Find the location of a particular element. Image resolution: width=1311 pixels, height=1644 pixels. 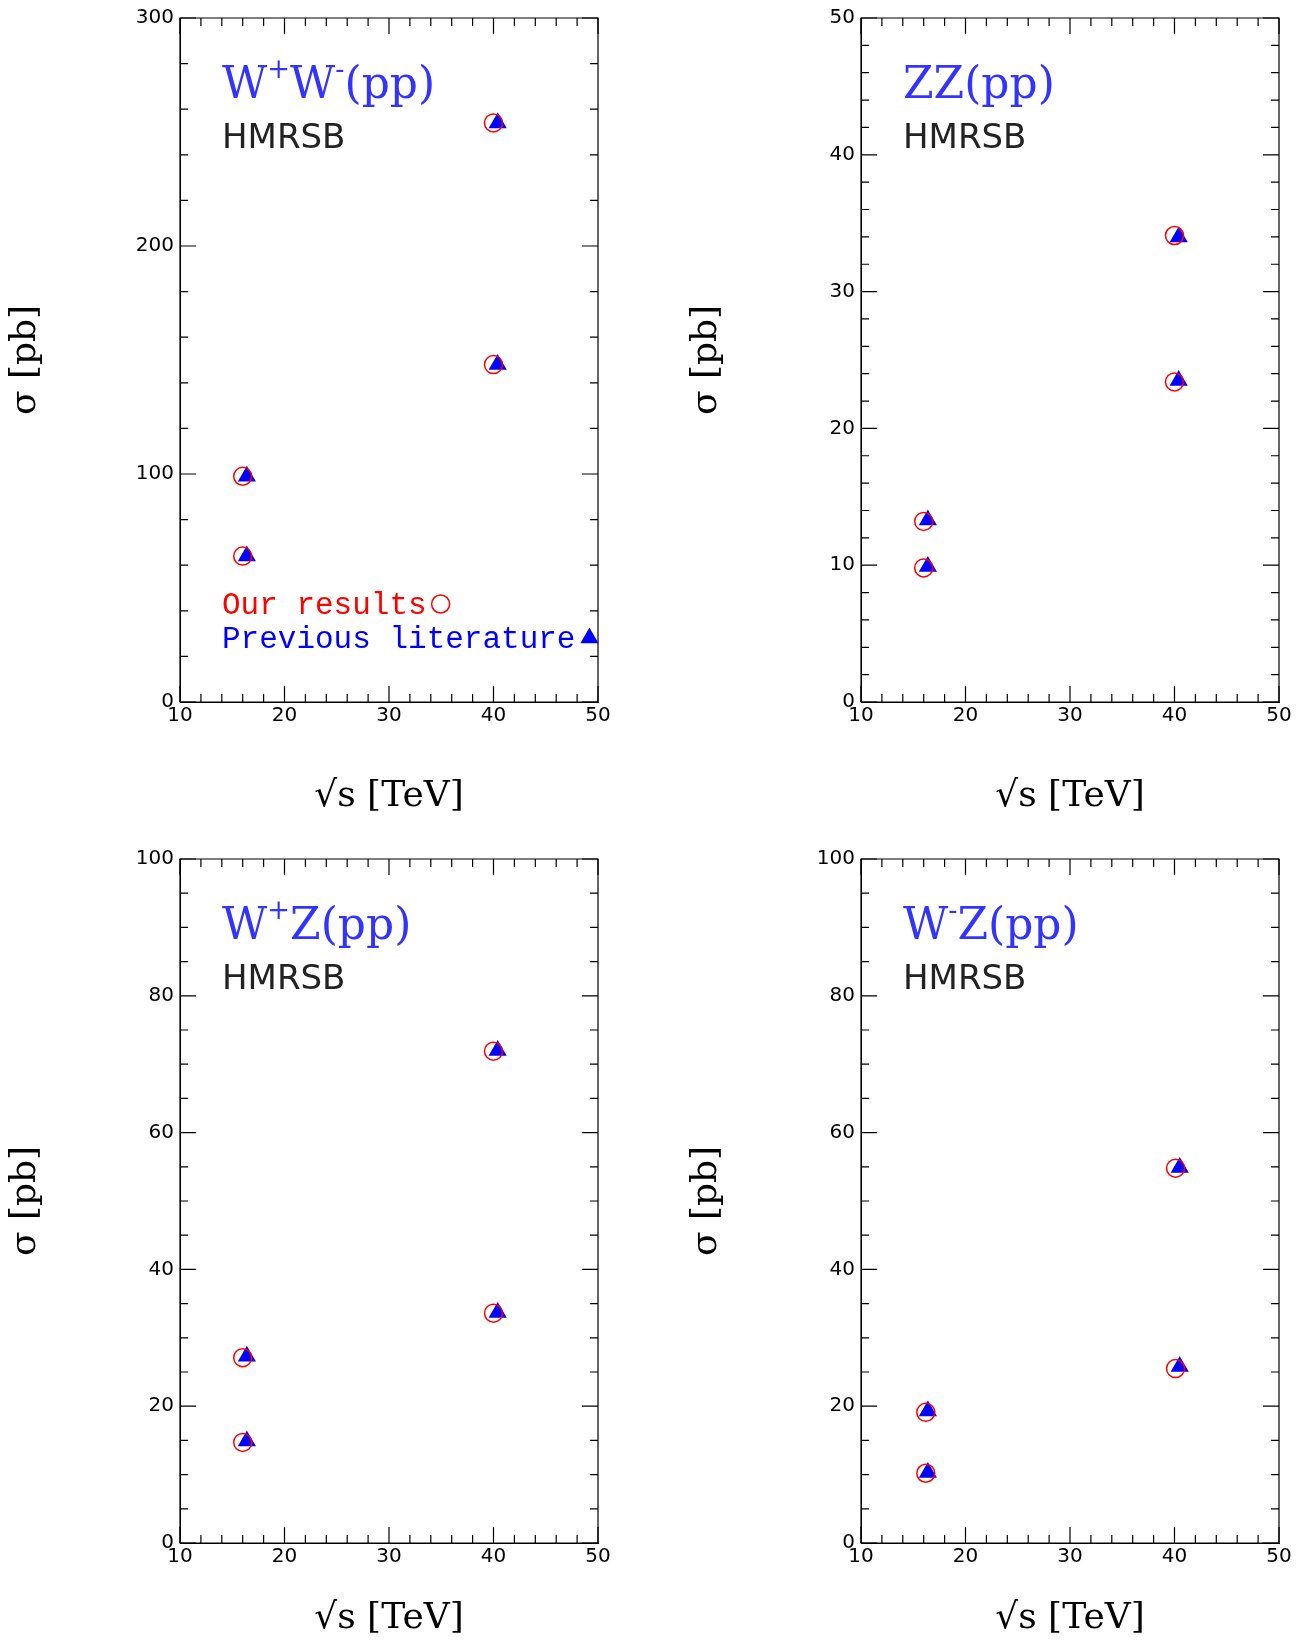

text: W+W-(pp) is located at coordinates (329, 80).